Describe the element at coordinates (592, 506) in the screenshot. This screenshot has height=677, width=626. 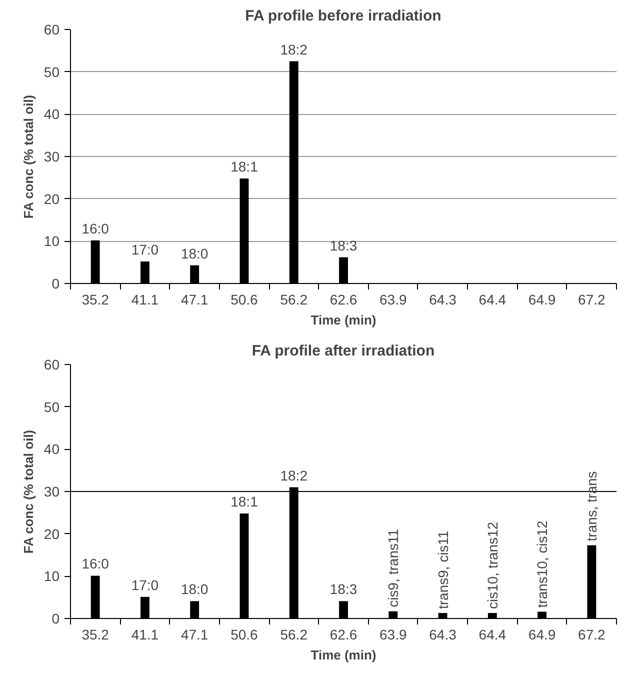
I see `annotation: trans, trans` at that location.